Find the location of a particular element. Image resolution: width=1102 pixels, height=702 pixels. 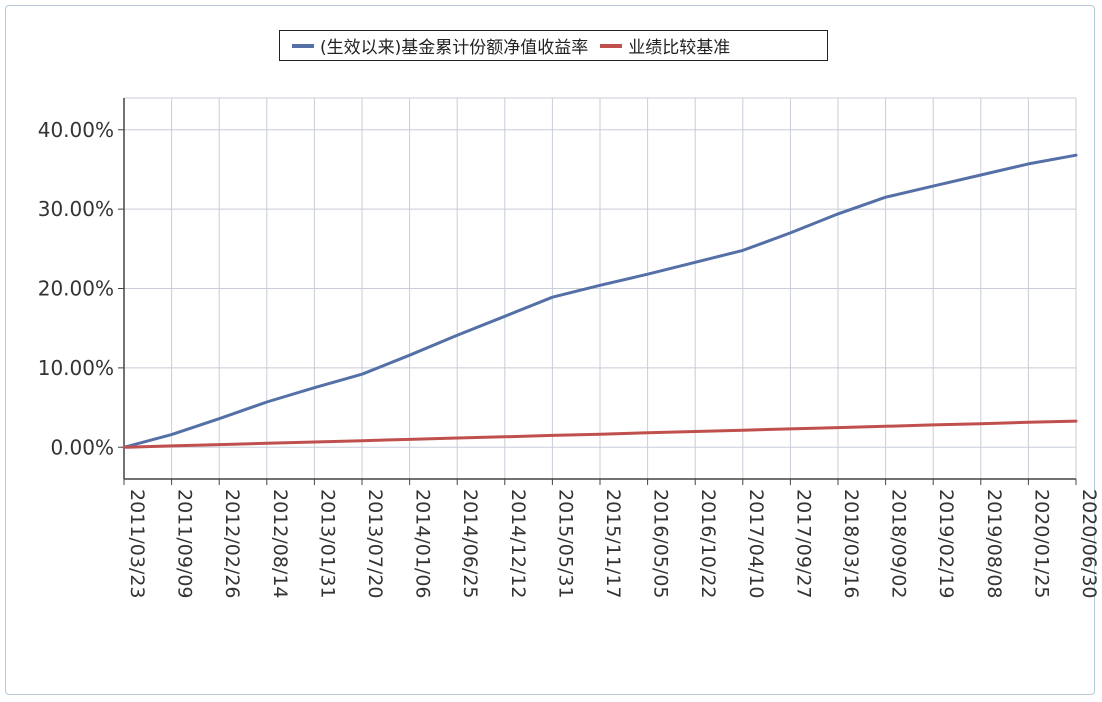

legend-item-fund-return: (生效以来)基金累计份额净值收益率 is located at coordinates (434, 45).